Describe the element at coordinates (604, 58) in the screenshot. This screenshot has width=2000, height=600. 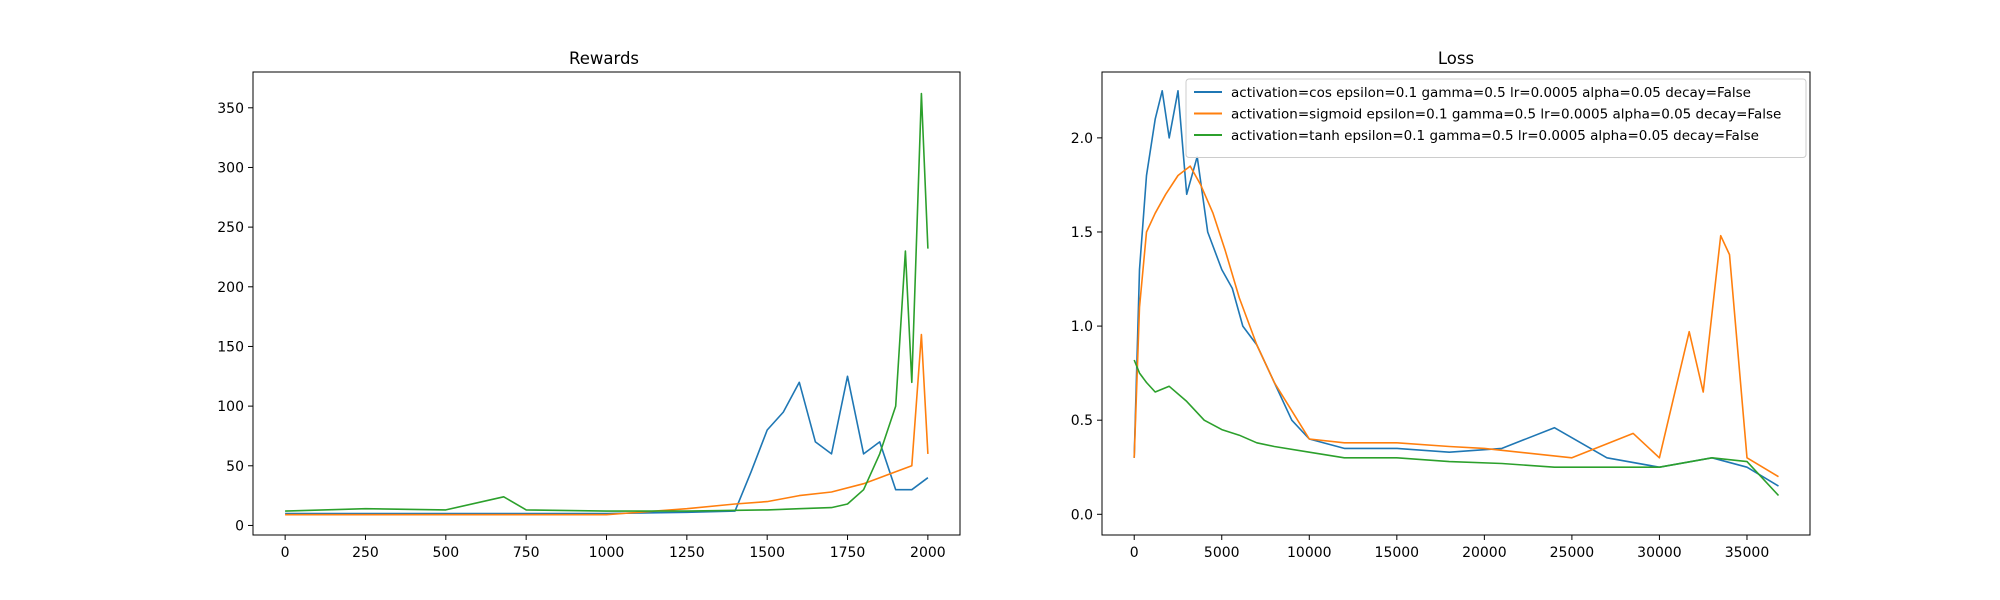
I see `chart-title: Rewards` at that location.